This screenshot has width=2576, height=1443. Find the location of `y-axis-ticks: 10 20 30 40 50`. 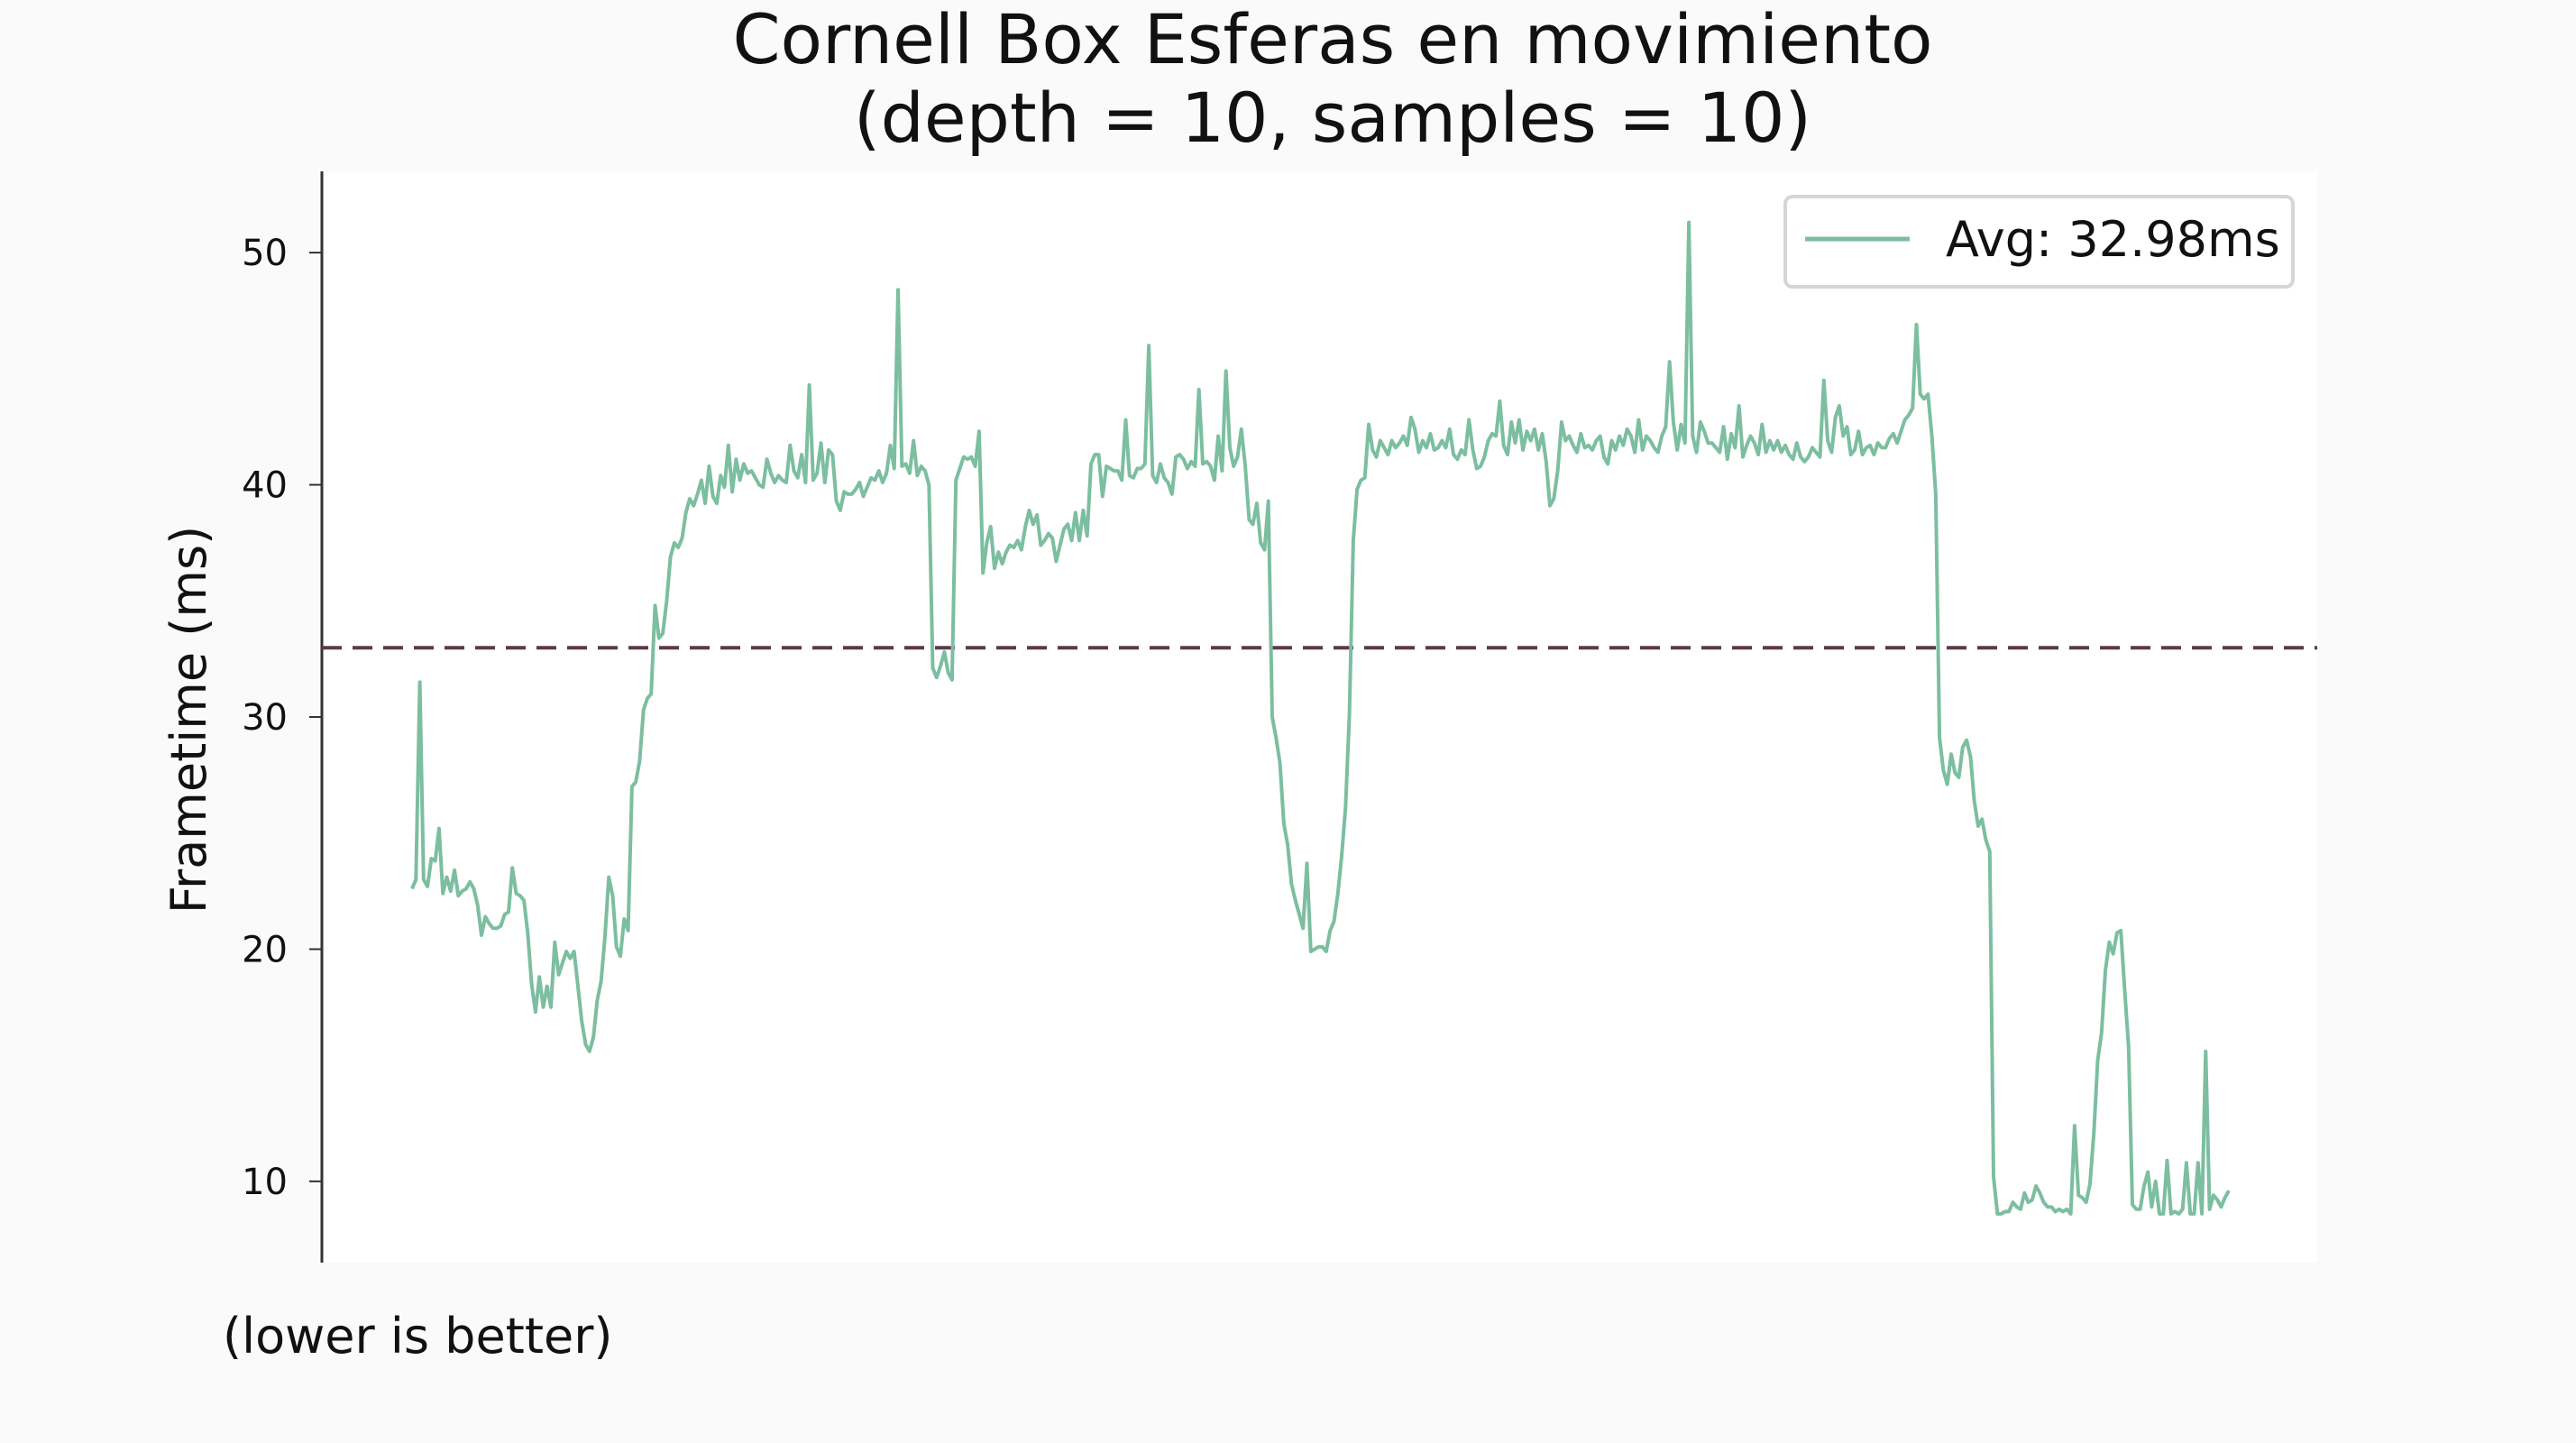

y-axis-ticks: 10 20 30 40 50 is located at coordinates (282, 718).